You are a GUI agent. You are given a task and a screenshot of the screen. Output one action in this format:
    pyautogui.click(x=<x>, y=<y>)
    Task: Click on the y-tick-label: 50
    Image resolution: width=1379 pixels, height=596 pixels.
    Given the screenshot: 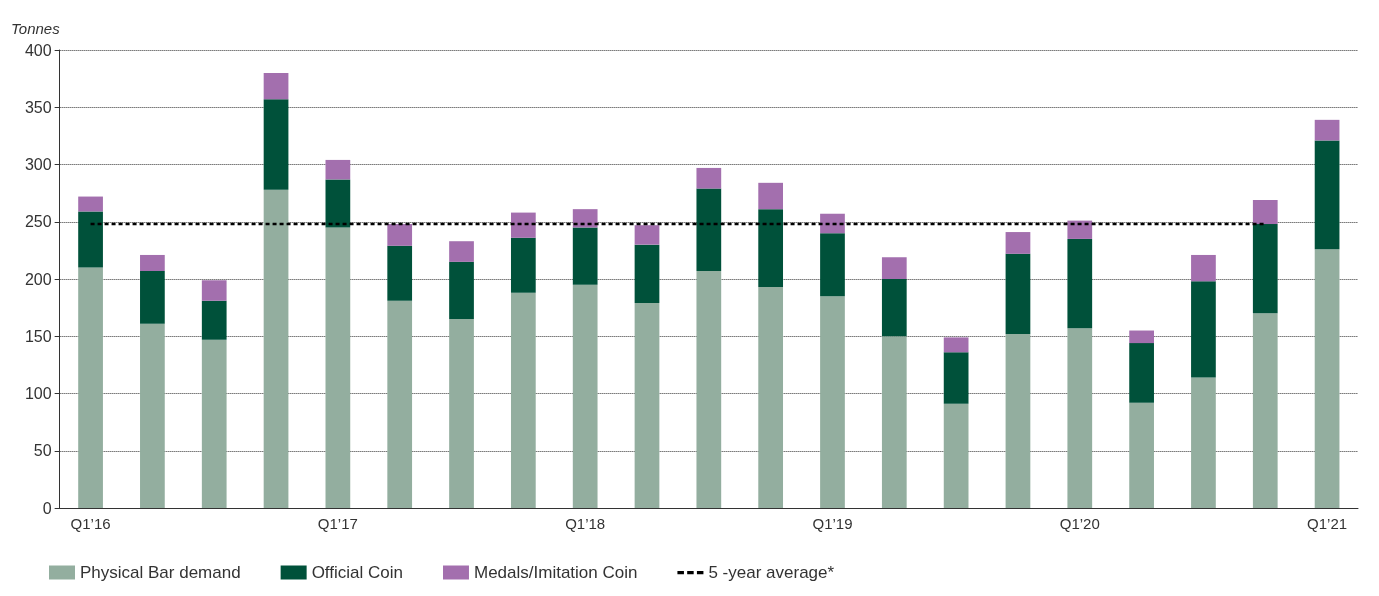 What is the action you would take?
    pyautogui.click(x=42, y=451)
    